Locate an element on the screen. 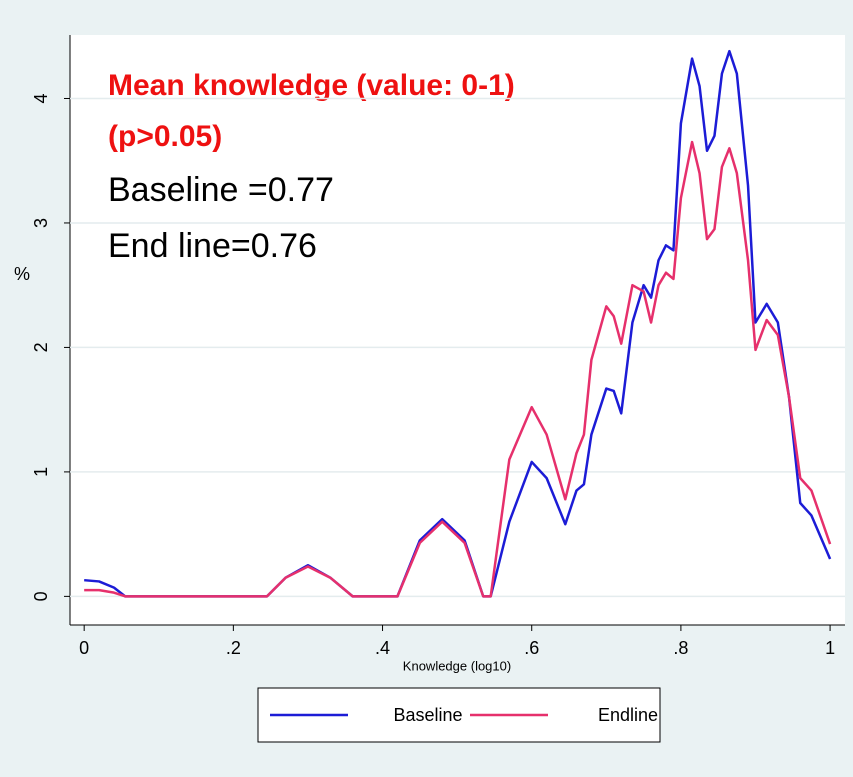 The height and width of the screenshot is (777, 853). legend-label: Baseline is located at coordinates (427, 715).